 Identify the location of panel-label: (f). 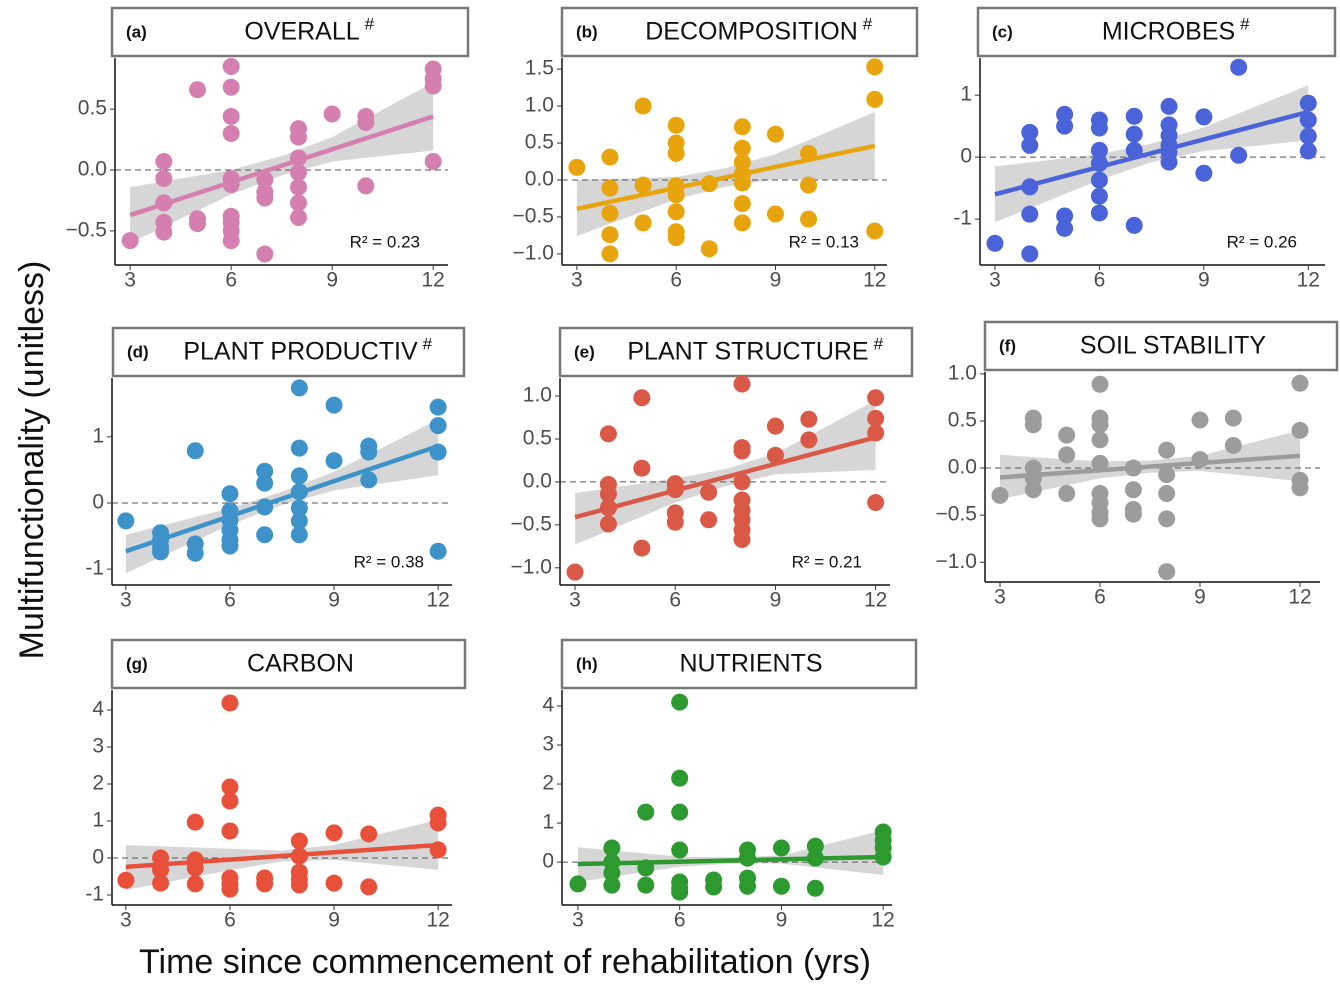
(1007, 345).